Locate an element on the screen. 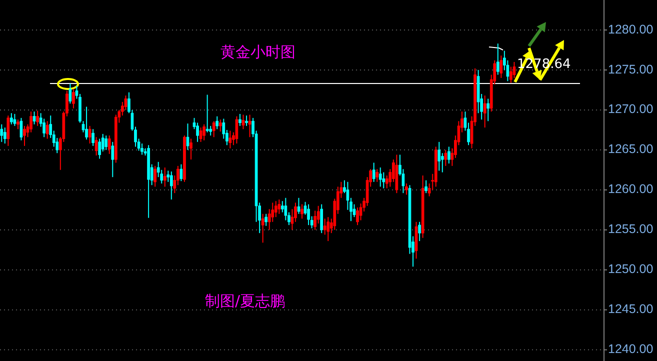 The image size is (657, 361). text: 黄金小时图 is located at coordinates (258, 52).